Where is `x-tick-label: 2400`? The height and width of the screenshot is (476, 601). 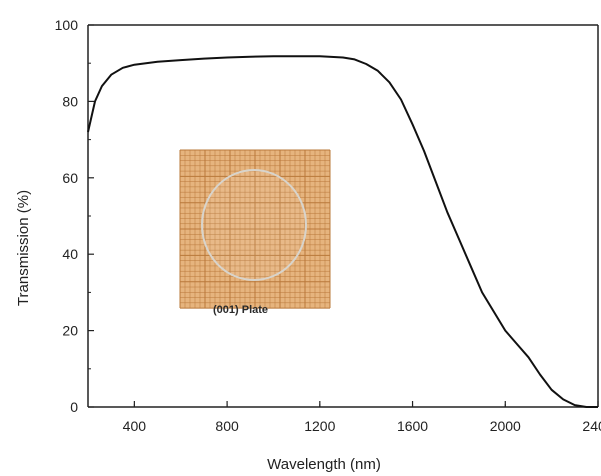
x-tick-label: 2400 is located at coordinates (591, 426).